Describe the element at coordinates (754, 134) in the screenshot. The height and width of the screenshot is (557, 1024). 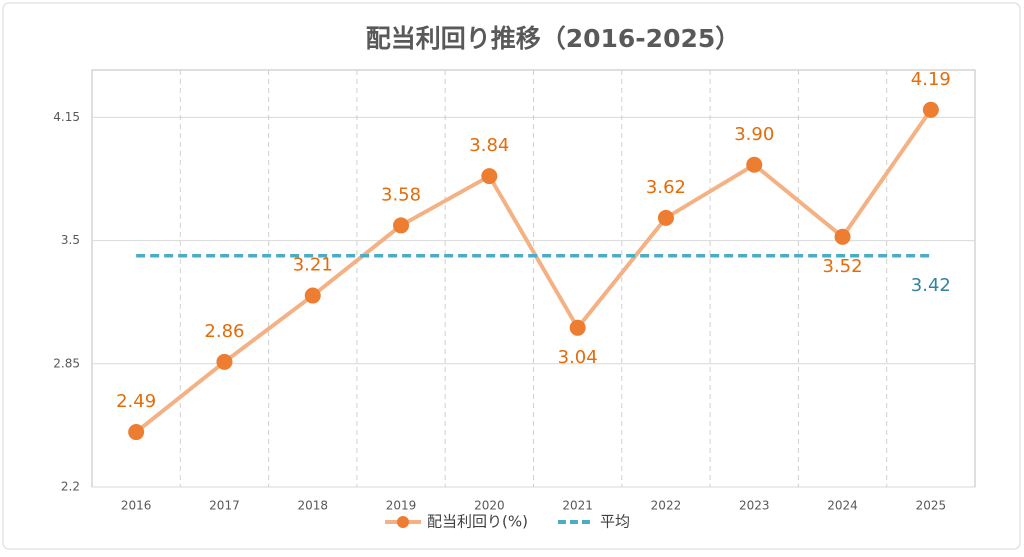
I see `data-label: 3.90` at that location.